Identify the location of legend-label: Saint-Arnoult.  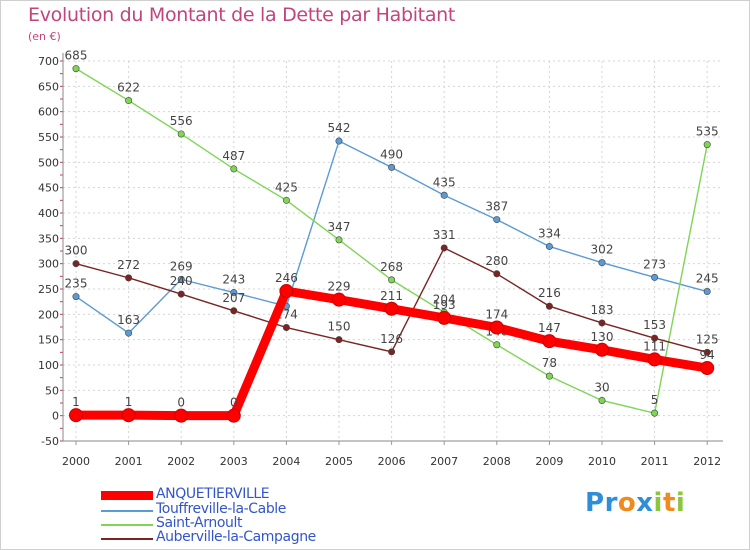
(199, 523).